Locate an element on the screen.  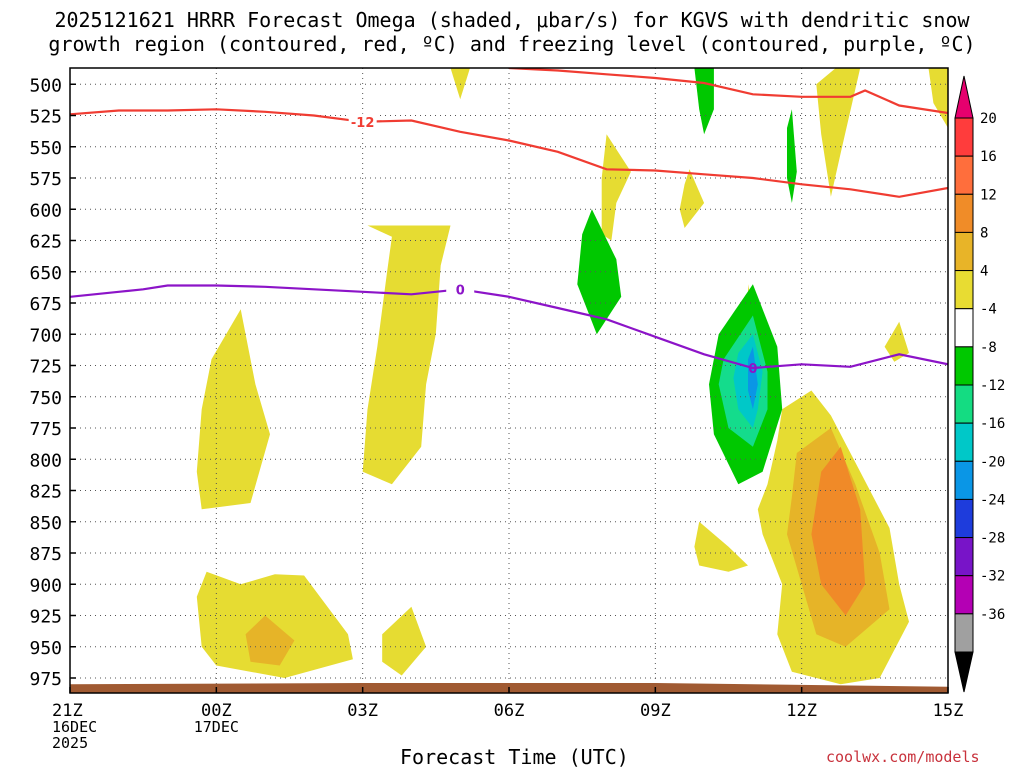
x-tick-label-12-0: 09Z is located at coordinates (655, 711).